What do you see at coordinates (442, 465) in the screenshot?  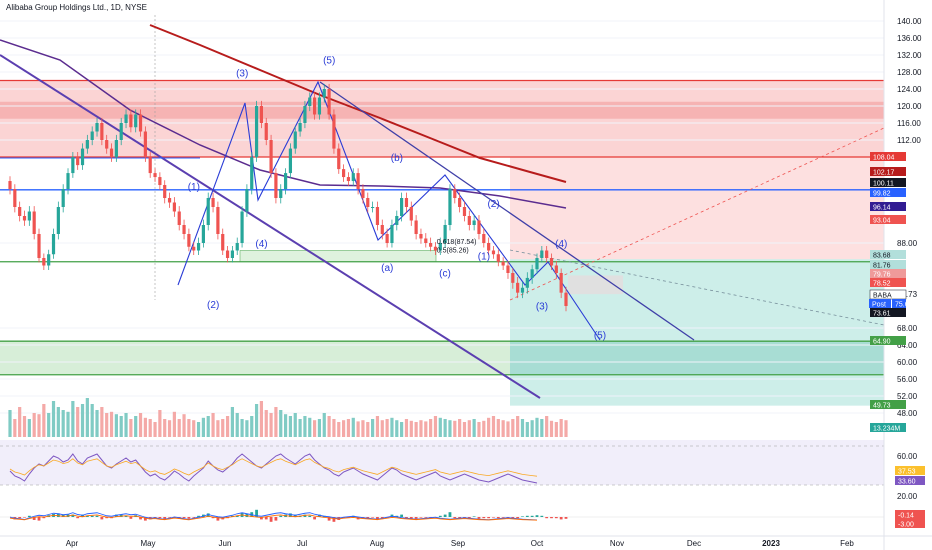 I see `rsi-pane` at bounding box center [442, 465].